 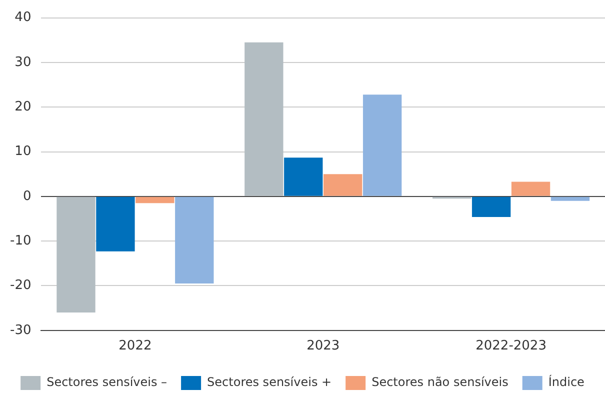 I want to click on y-tick-label: -30, so click(x=21, y=330).